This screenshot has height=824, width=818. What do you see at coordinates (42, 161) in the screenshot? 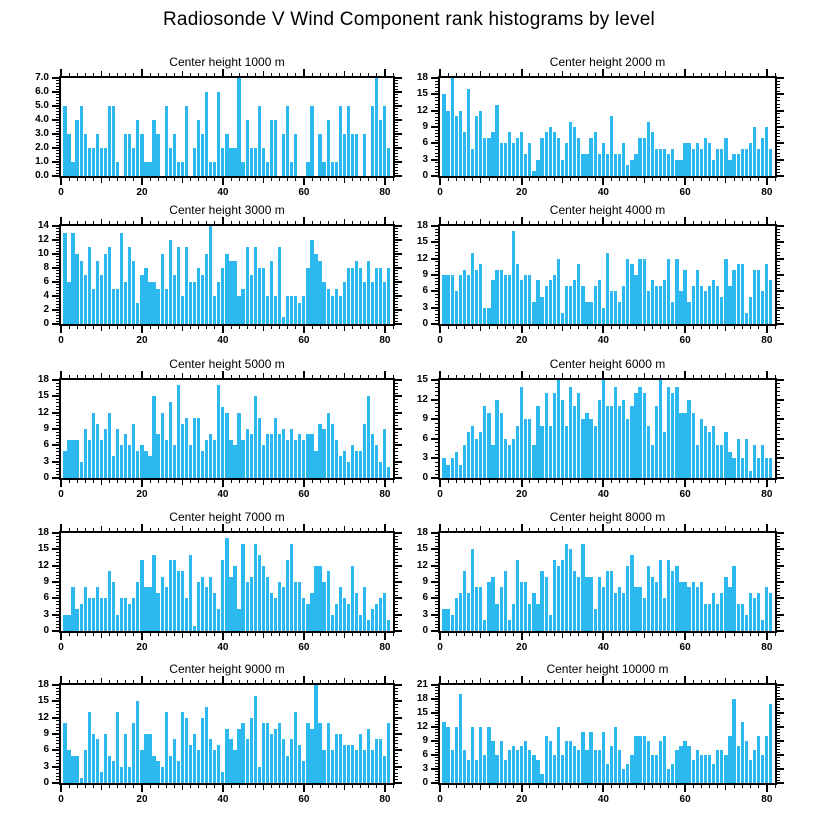
I see `y-tick-label: 1.0` at bounding box center [42, 161].